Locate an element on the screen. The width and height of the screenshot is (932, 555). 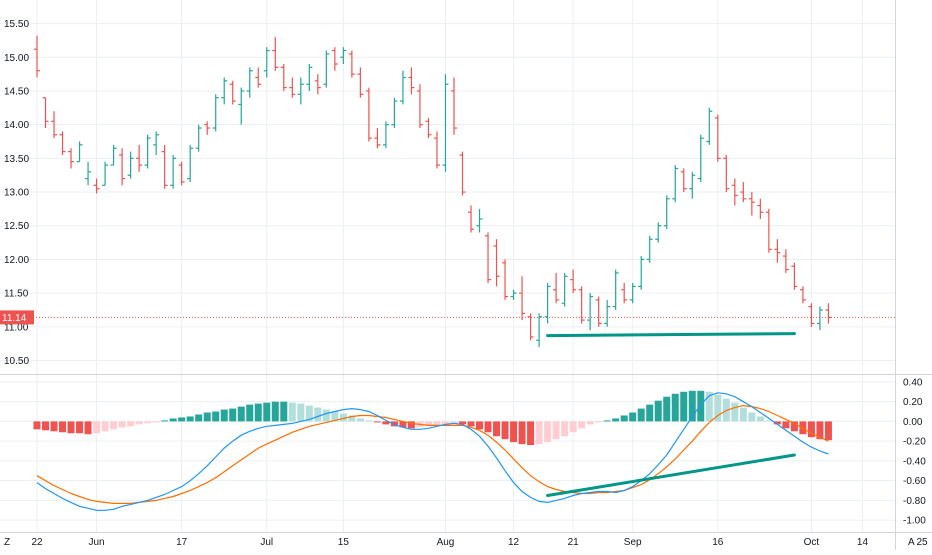
time-tick-label: 25 is located at coordinates (922, 542).